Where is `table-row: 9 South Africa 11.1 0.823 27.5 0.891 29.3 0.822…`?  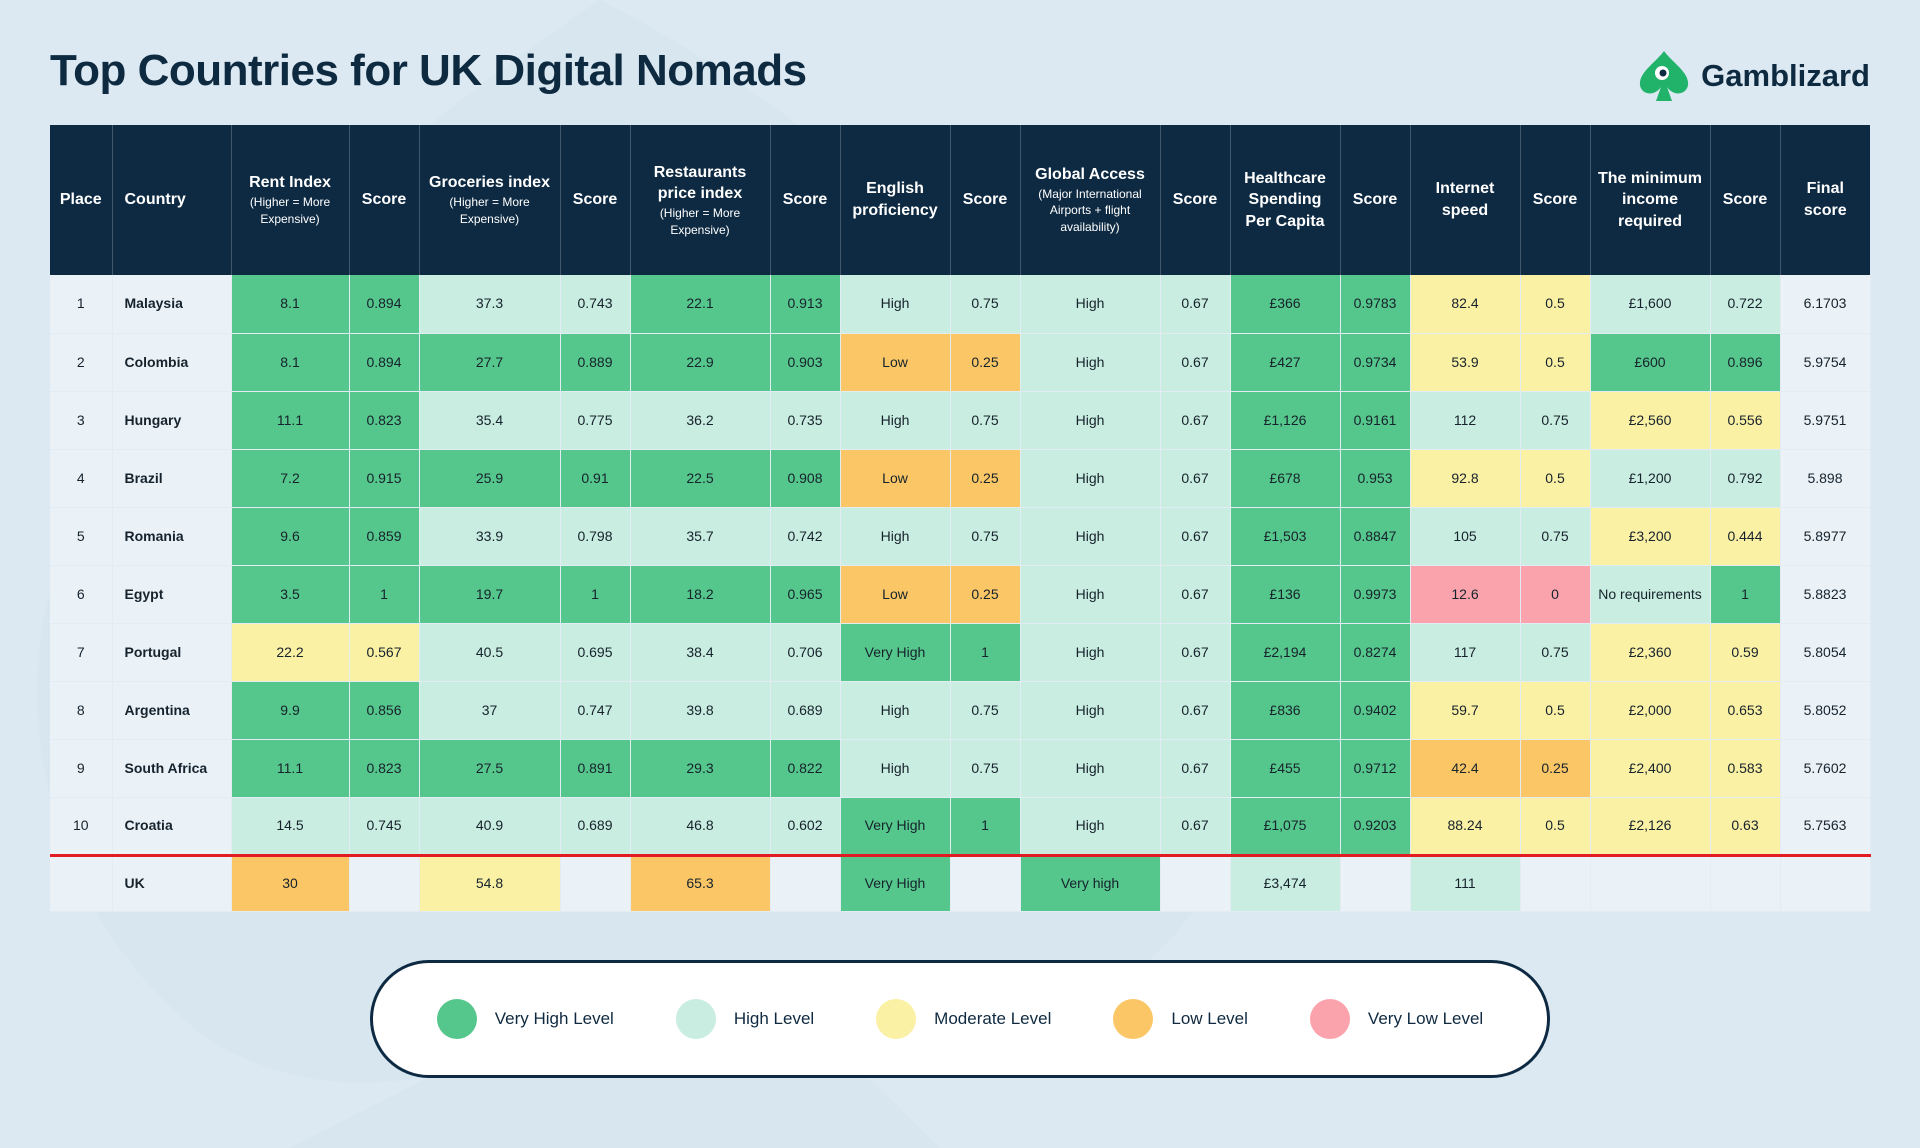
table-row: 9 South Africa 11.1 0.823 27.5 0.891 29.3 0.822… is located at coordinates (960, 768).